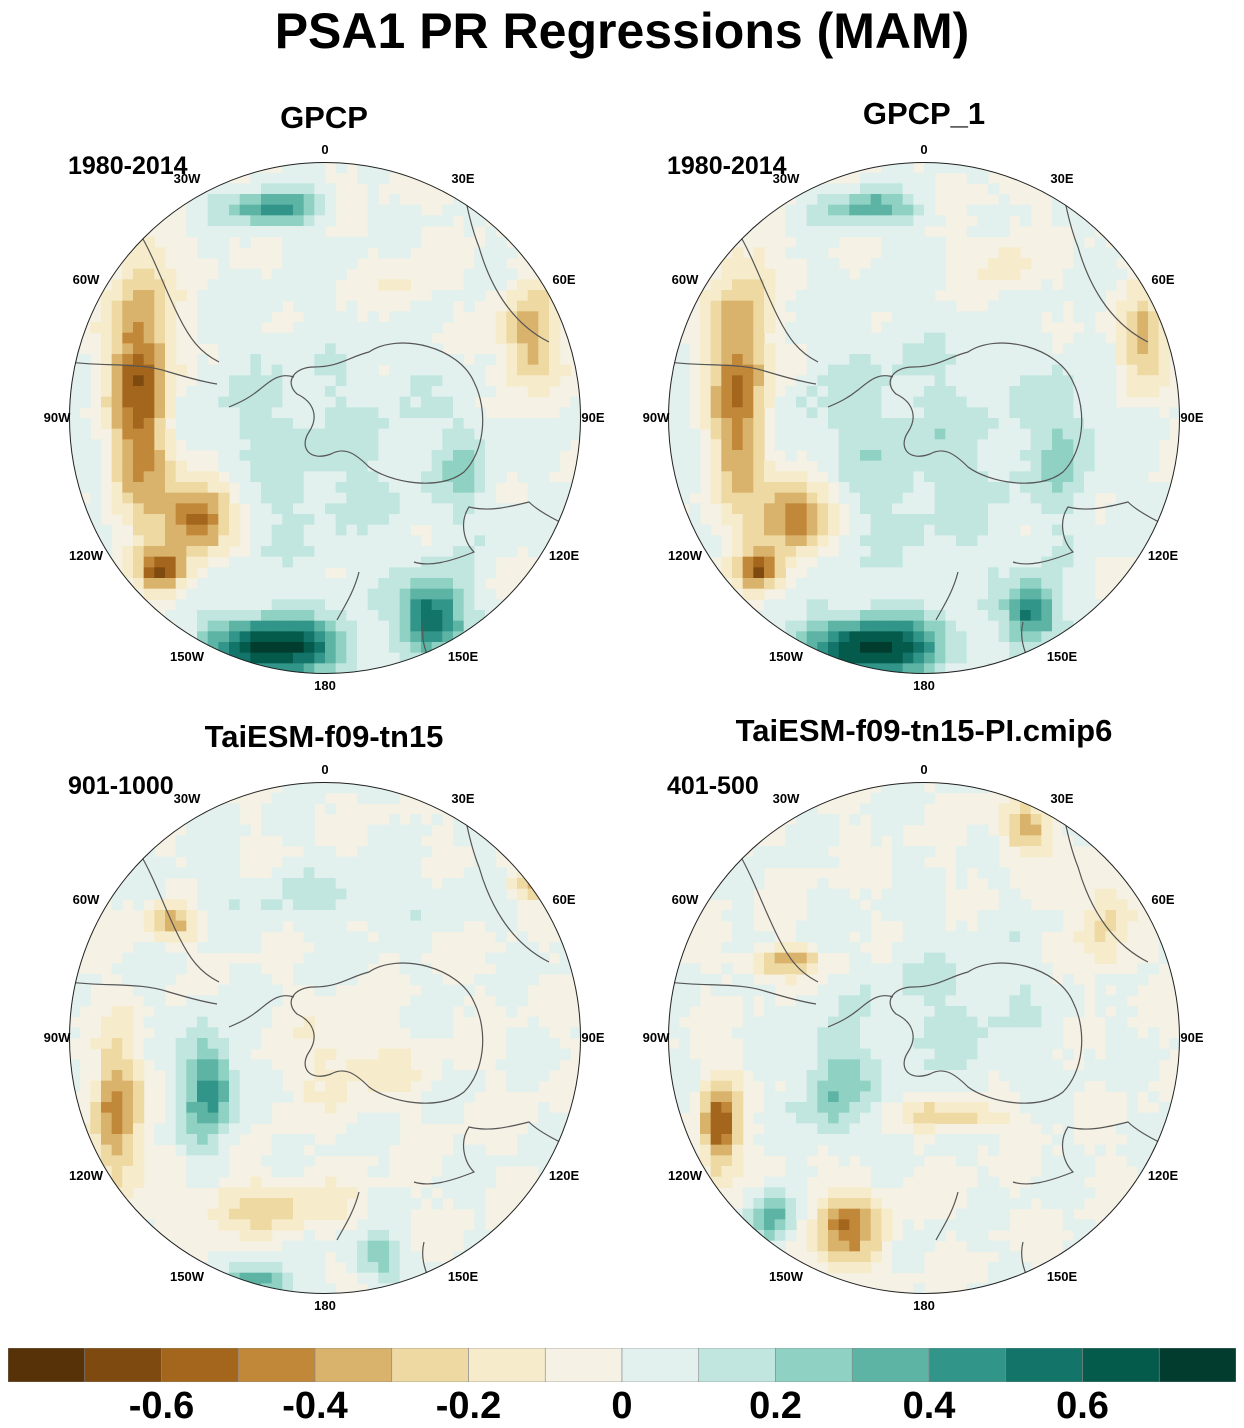 The image size is (1244, 1428). What do you see at coordinates (786, 656) in the screenshot?
I see `longitude-label: 150W` at bounding box center [786, 656].